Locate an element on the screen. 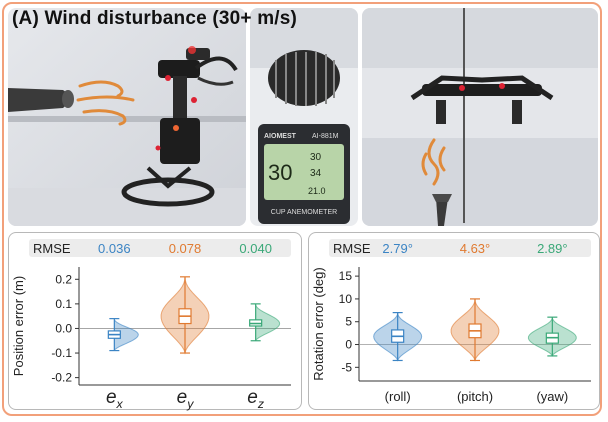 Image resolution: width=608 pixels, height=422 pixels. category-label: (roll) is located at coordinates (398, 396).